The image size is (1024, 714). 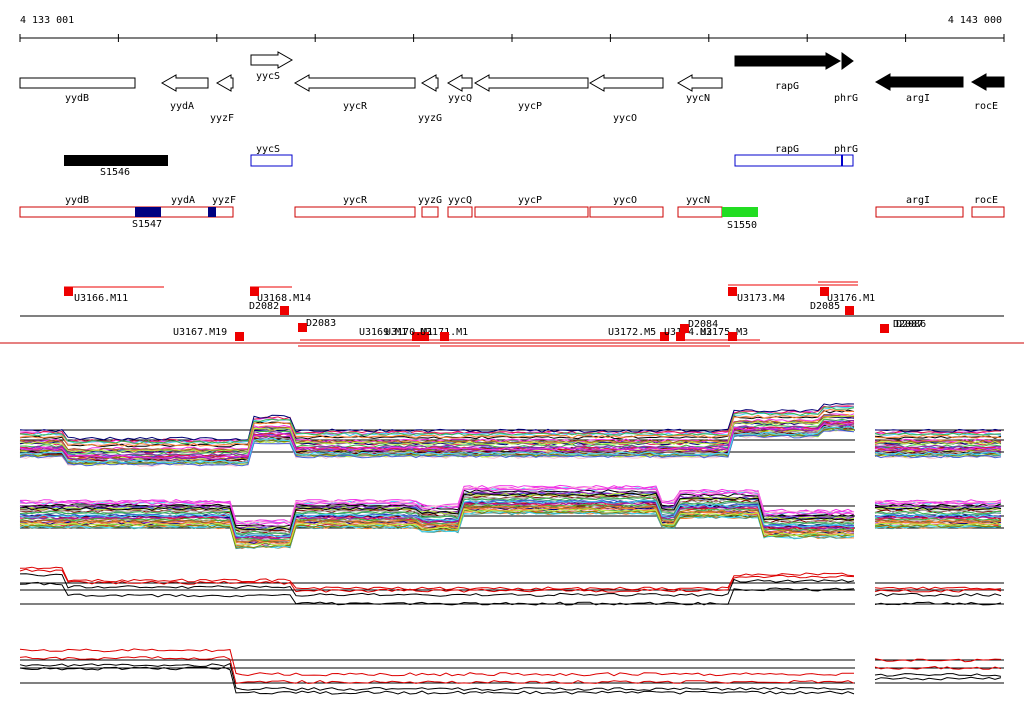 I want to click on transcript-label: U3169.M1, so click(x=383, y=332).